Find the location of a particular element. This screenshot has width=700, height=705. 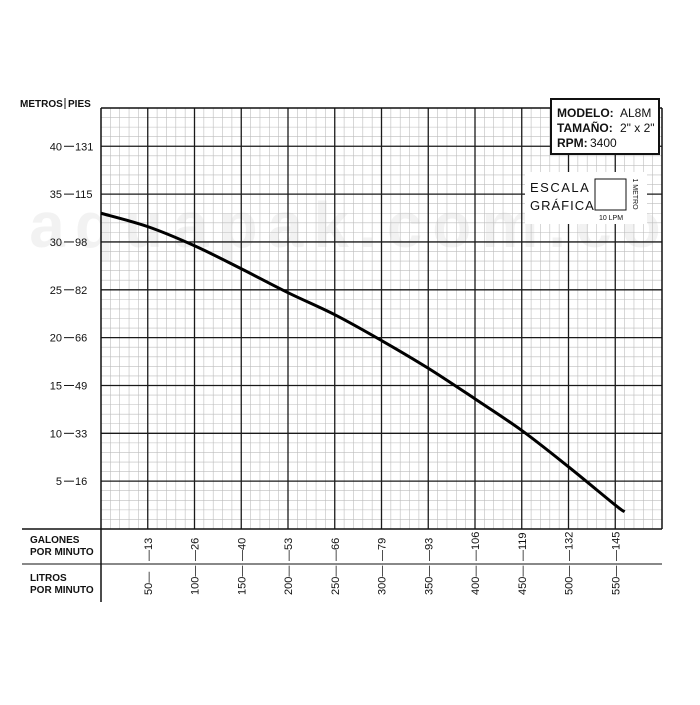

lpm-tick-label: 550— is located at coordinates (616, 580).